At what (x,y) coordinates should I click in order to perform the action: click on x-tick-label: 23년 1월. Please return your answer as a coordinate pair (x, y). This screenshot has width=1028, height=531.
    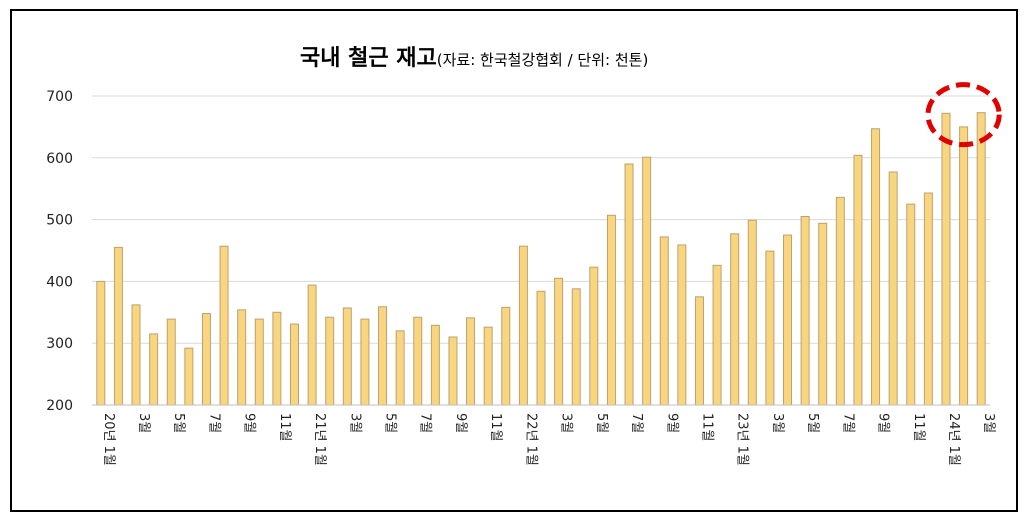
    Looking at the image, I should click on (742, 439).